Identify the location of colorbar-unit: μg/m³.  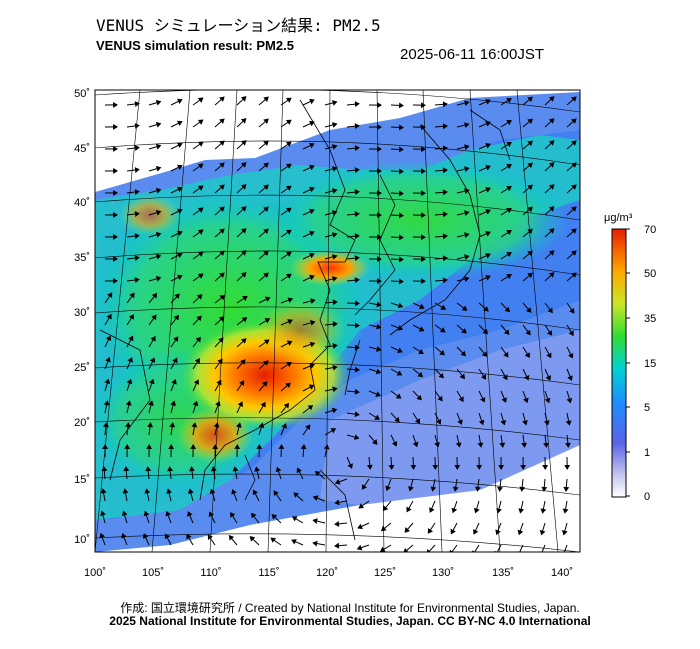
(618, 218).